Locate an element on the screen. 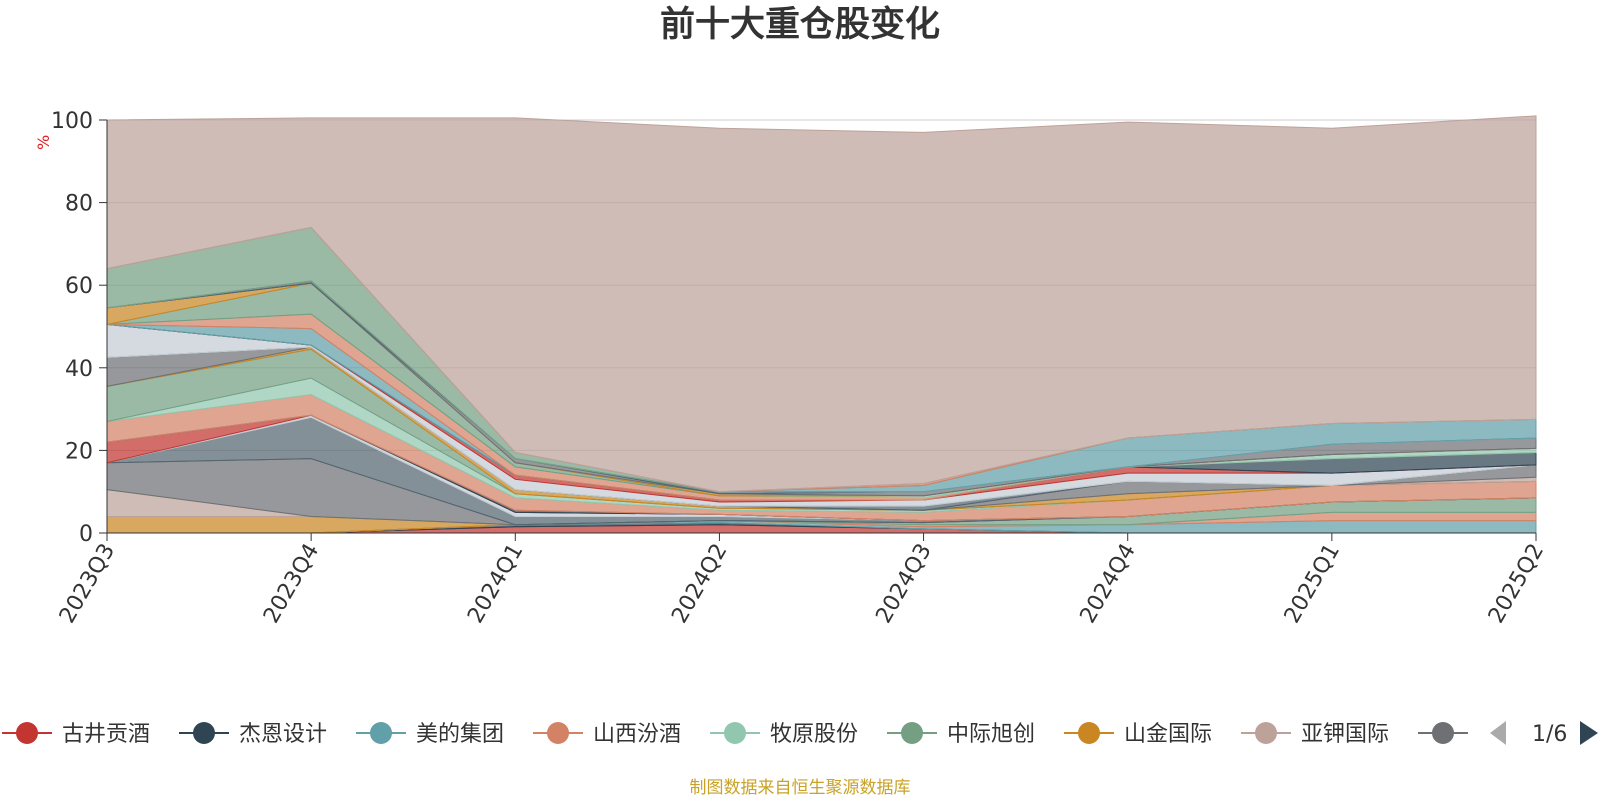 The height and width of the screenshot is (800, 1600). x-tick-label: 2025Q2 is located at coordinates (1516, 584).